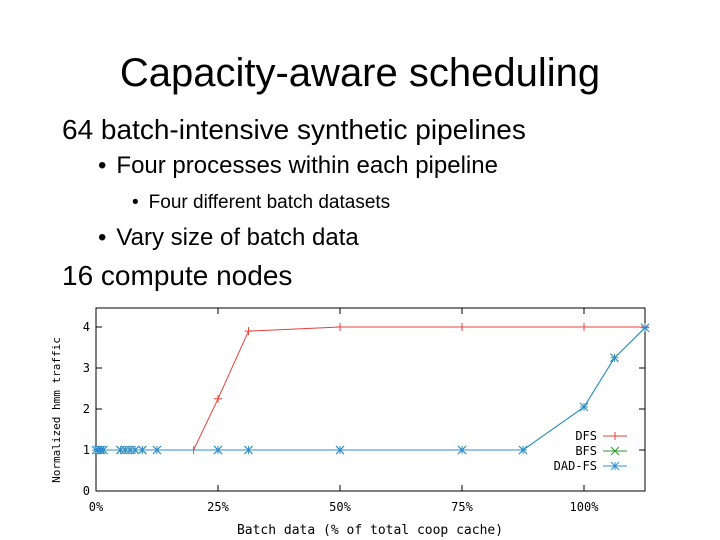 This screenshot has height=540, width=720. What do you see at coordinates (575, 466) in the screenshot?
I see `legend-label-dad-fs: DAD-FS` at bounding box center [575, 466].